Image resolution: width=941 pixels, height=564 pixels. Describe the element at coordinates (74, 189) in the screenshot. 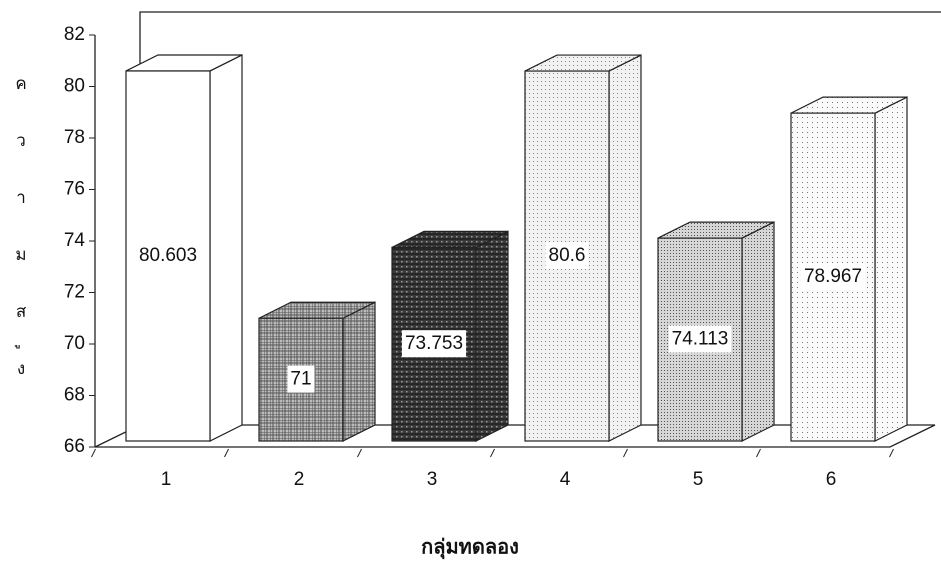

I see `y-tick-label: 76` at that location.